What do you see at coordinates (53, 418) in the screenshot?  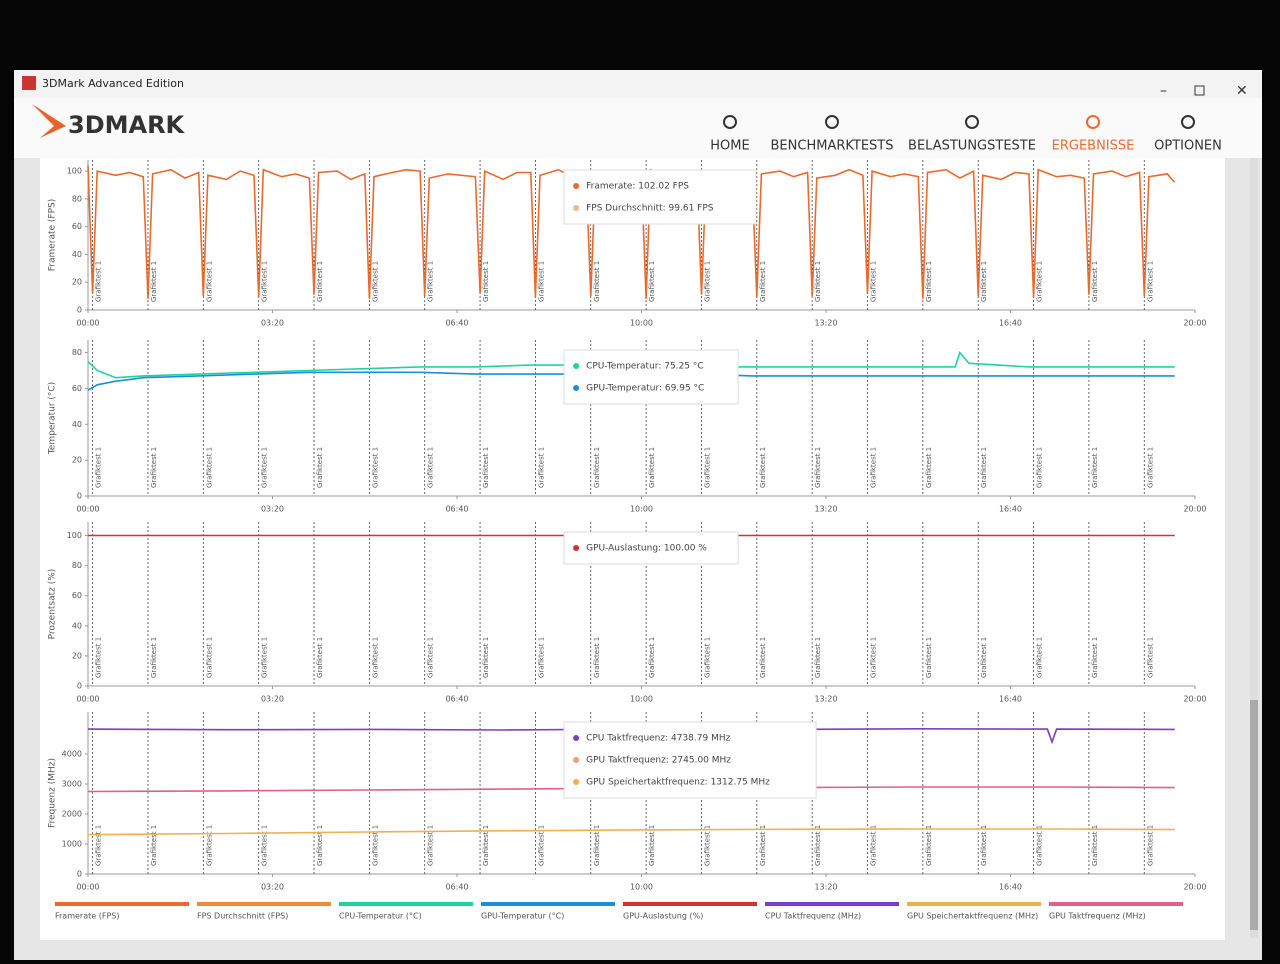 I see `y-axis-title: Temperatur (°C)` at bounding box center [53, 418].